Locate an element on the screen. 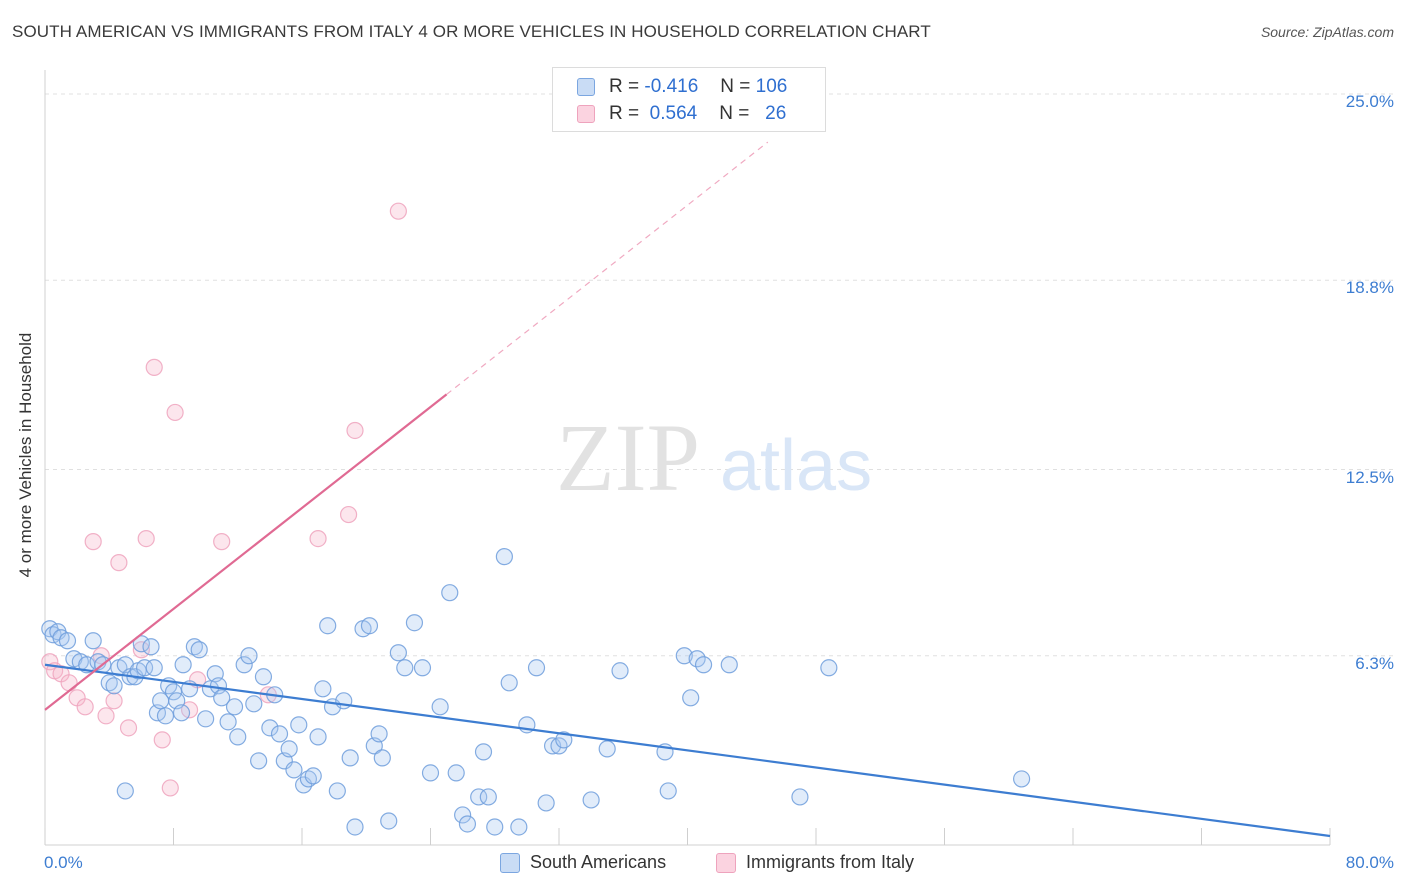 This screenshot has width=1406, height=892. y-tick-label: 18.8% is located at coordinates (1369, 288).